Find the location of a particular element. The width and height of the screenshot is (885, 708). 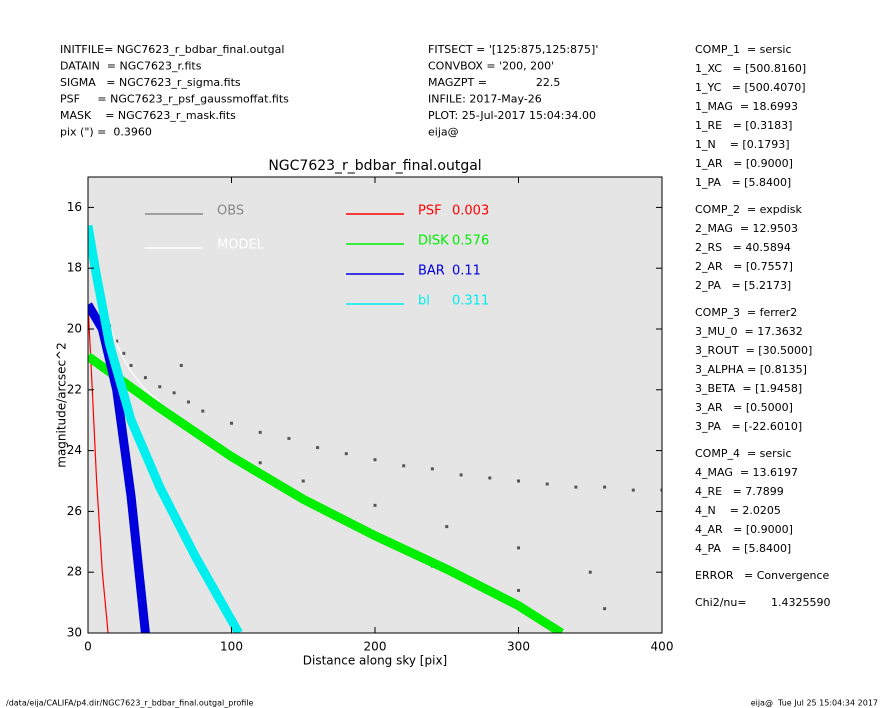

x-tick-label: 200 is located at coordinates (375, 647).